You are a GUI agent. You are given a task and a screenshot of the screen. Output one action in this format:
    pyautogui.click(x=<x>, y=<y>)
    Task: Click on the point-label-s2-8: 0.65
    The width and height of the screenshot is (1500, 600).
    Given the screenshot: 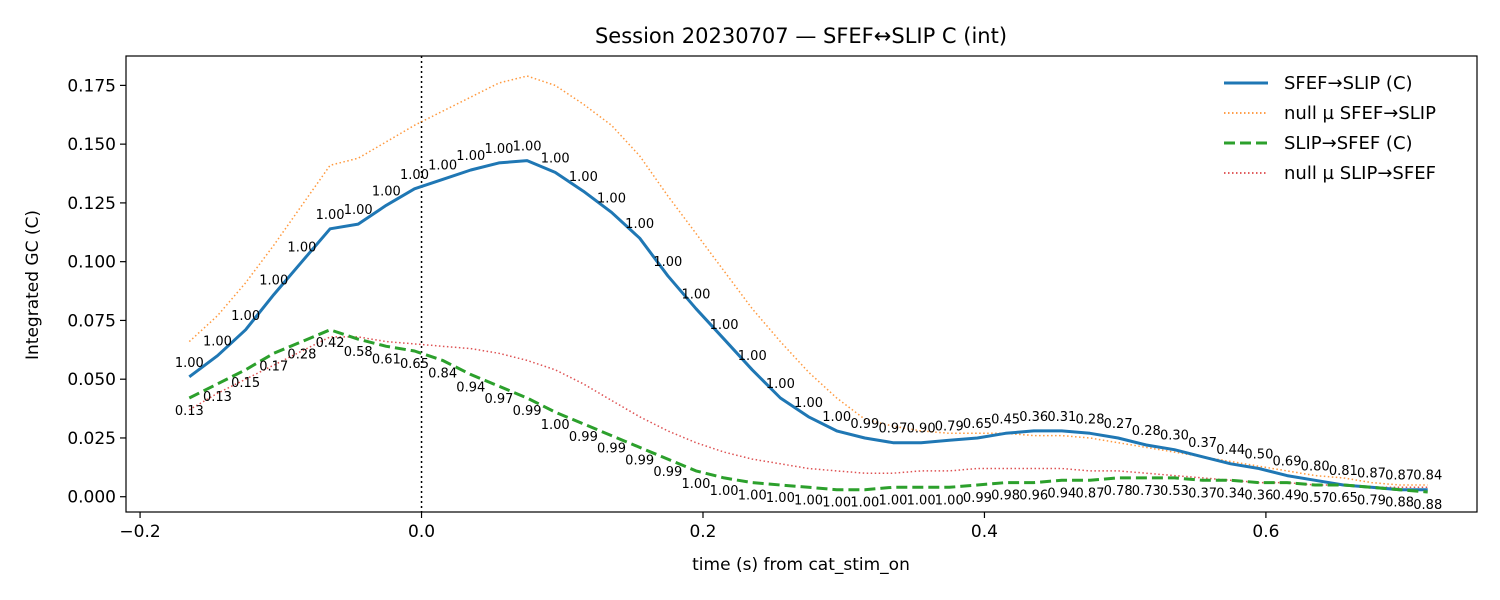 What is the action you would take?
    pyautogui.click(x=414, y=364)
    